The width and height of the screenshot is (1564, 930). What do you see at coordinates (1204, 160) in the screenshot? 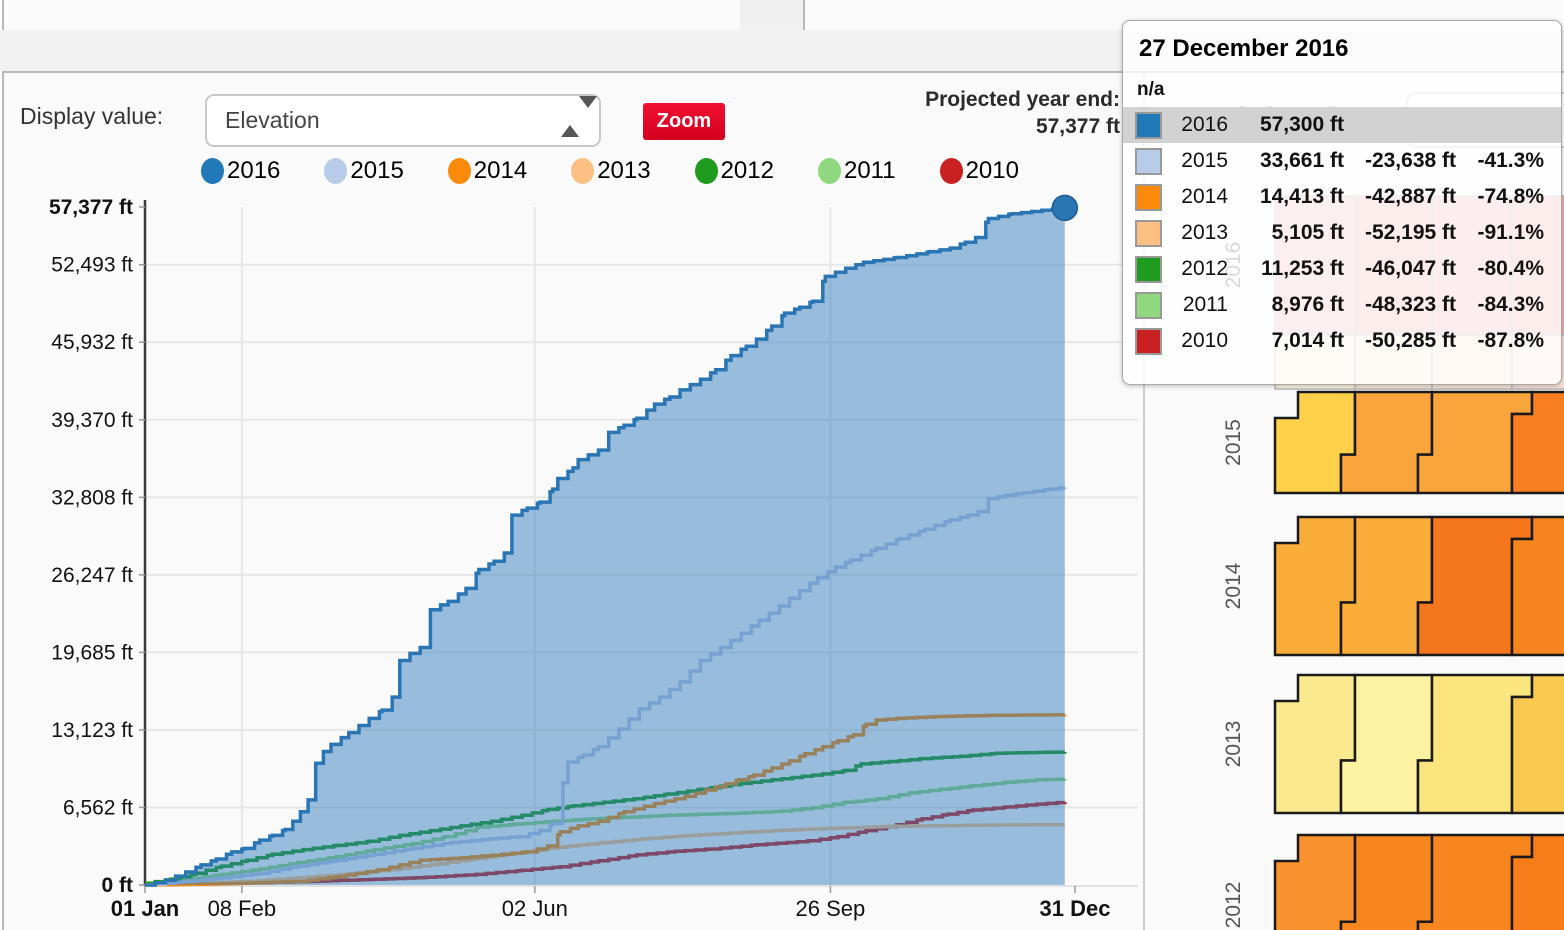
I see `tooltip-year: 2015` at bounding box center [1204, 160].